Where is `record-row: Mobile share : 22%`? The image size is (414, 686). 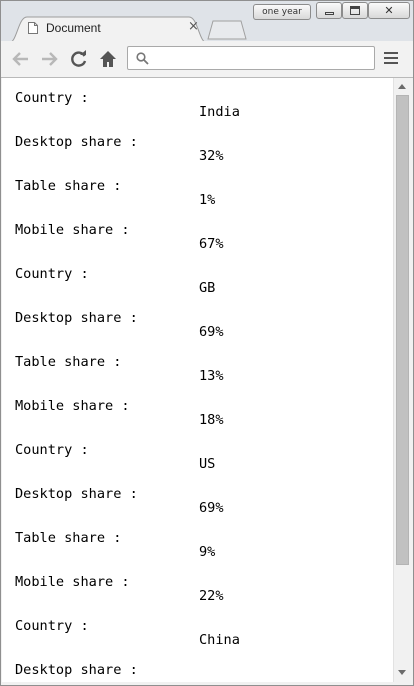
record-row: Mobile share : 22% is located at coordinates (197, 584).